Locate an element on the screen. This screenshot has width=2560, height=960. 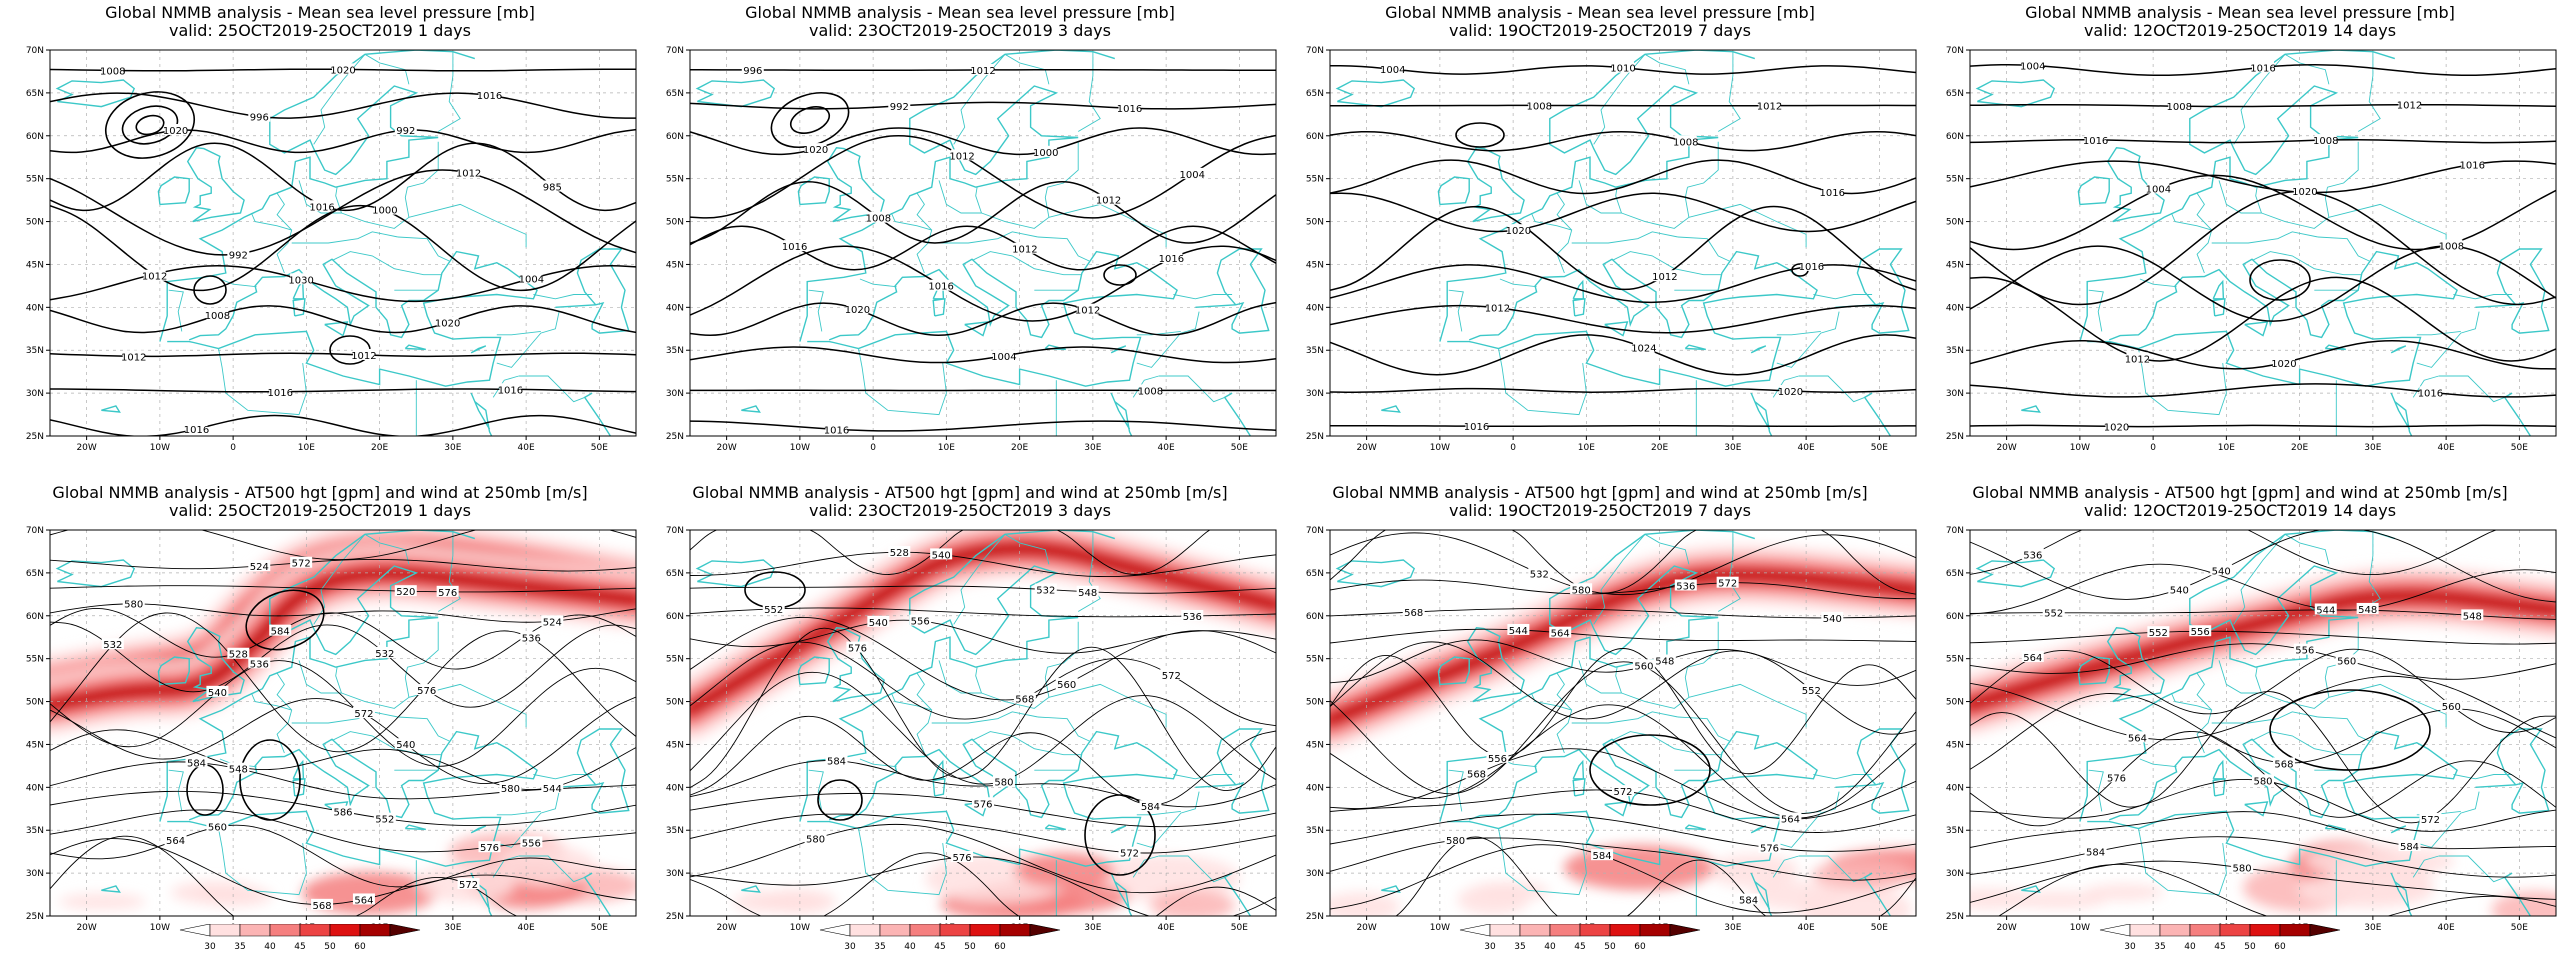
contour-label: 985 is located at coordinates (552, 188).